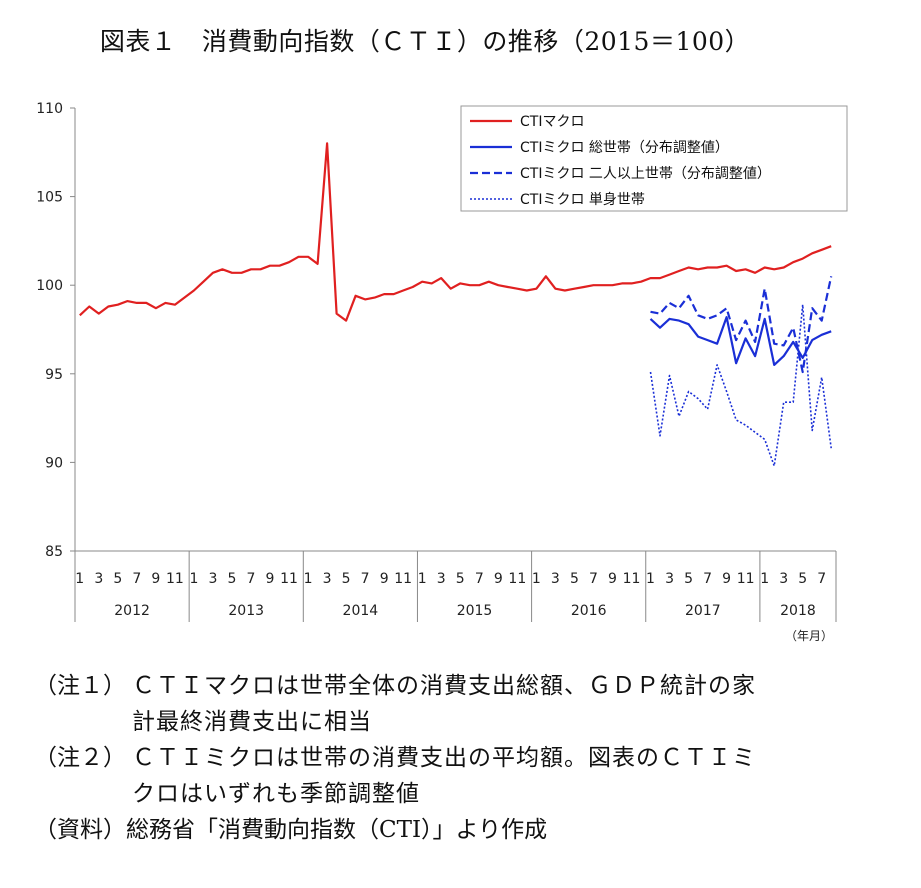 The image size is (921, 888). I want to click on legend-box, so click(654, 158).